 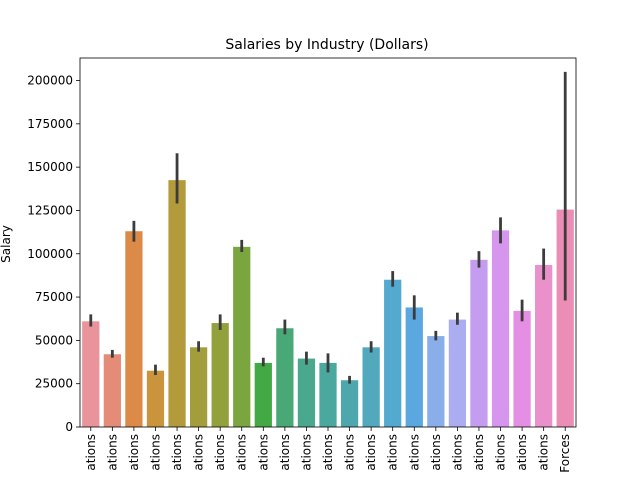 I want to click on y-tick-label: 150000, so click(x=50, y=167).